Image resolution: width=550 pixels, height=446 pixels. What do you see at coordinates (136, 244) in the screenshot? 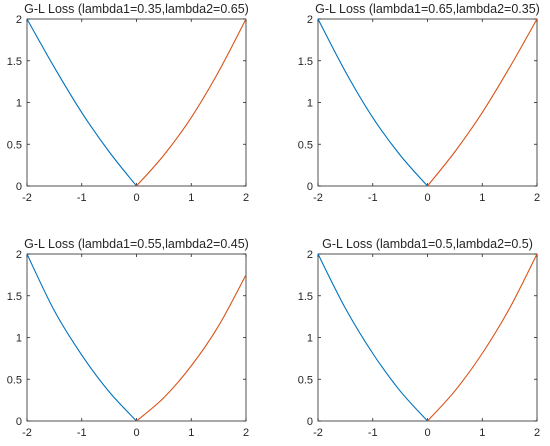
I see `subplot-title: G-L Loss (lambda1=0.55,lambda2=0.45)` at bounding box center [136, 244].